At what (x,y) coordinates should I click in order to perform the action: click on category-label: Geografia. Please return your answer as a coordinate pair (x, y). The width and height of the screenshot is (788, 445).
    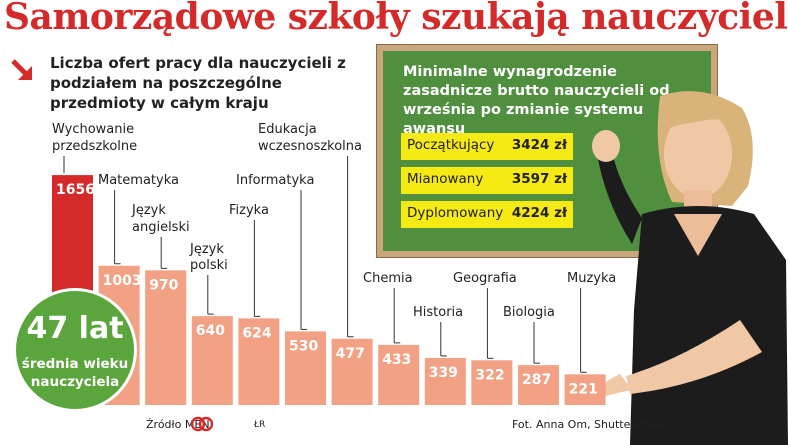
    Looking at the image, I should click on (485, 278).